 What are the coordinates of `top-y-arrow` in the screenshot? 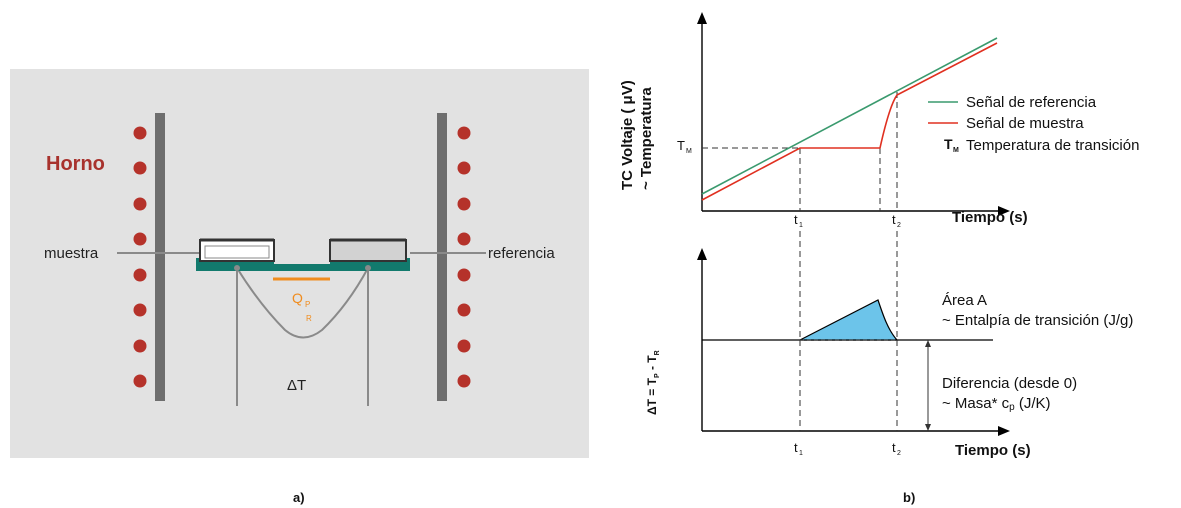 It's located at (702, 18).